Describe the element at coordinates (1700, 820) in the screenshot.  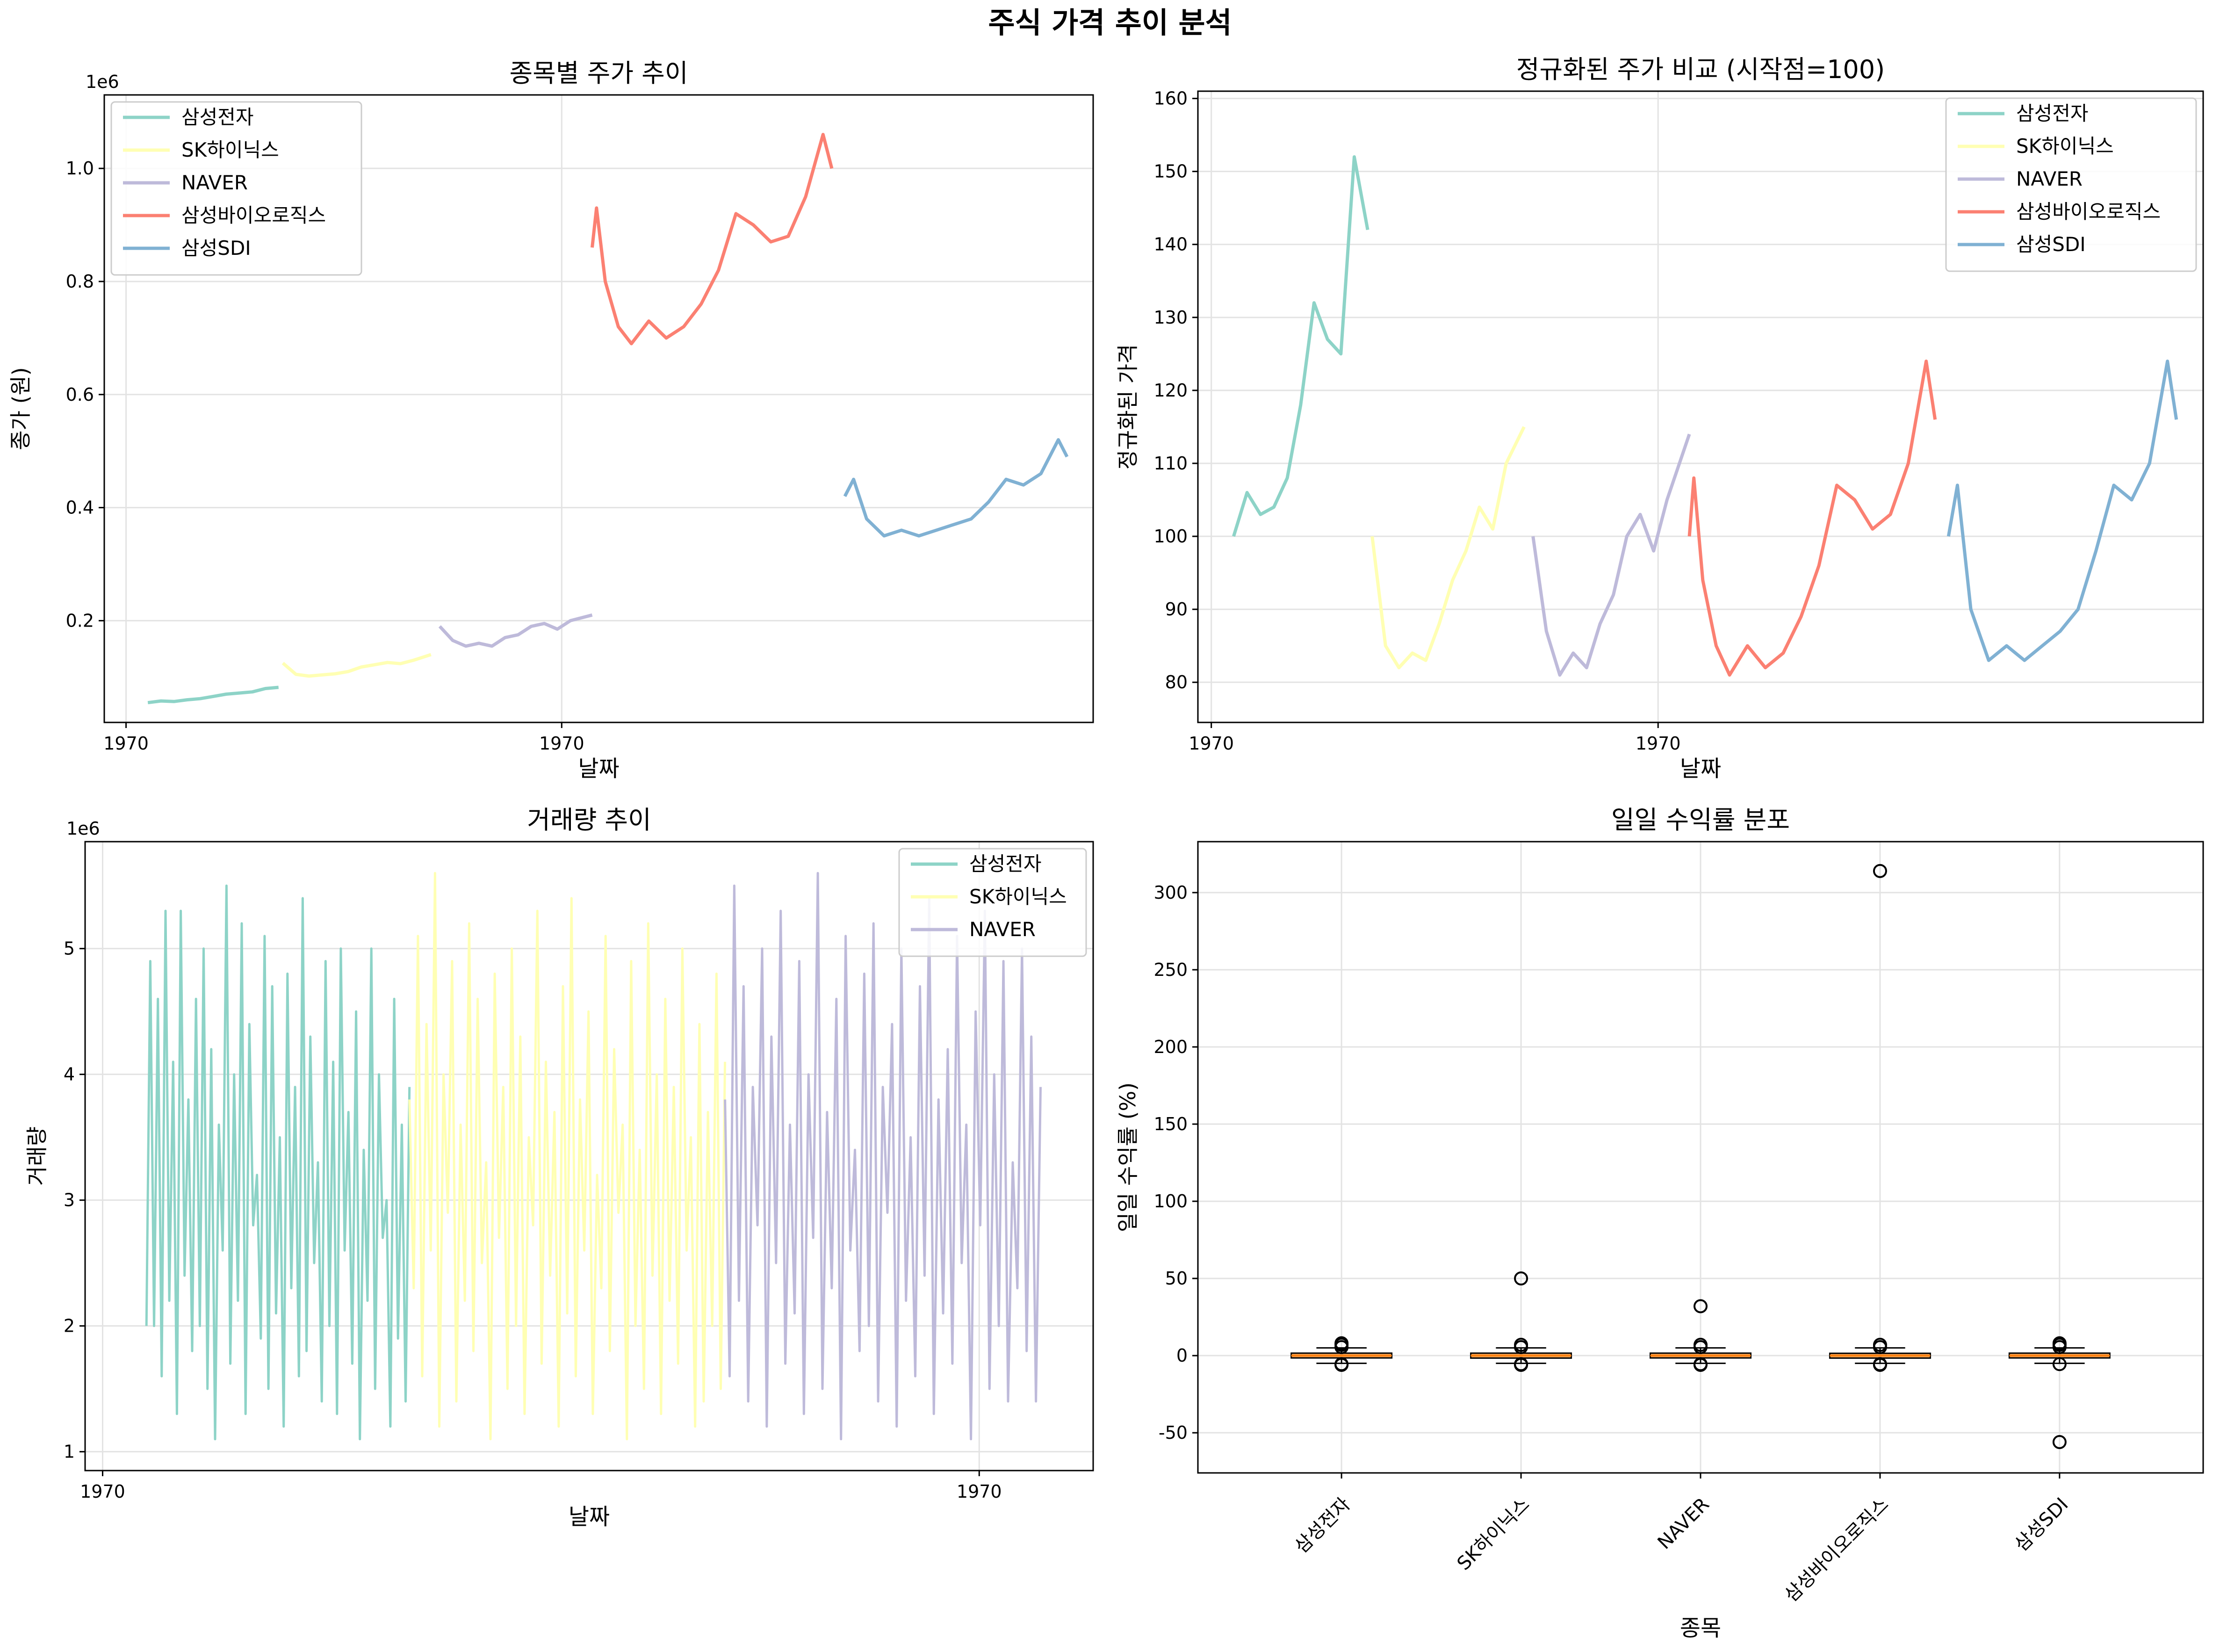
I see `chart-title: 일일 수익률 분포` at that location.